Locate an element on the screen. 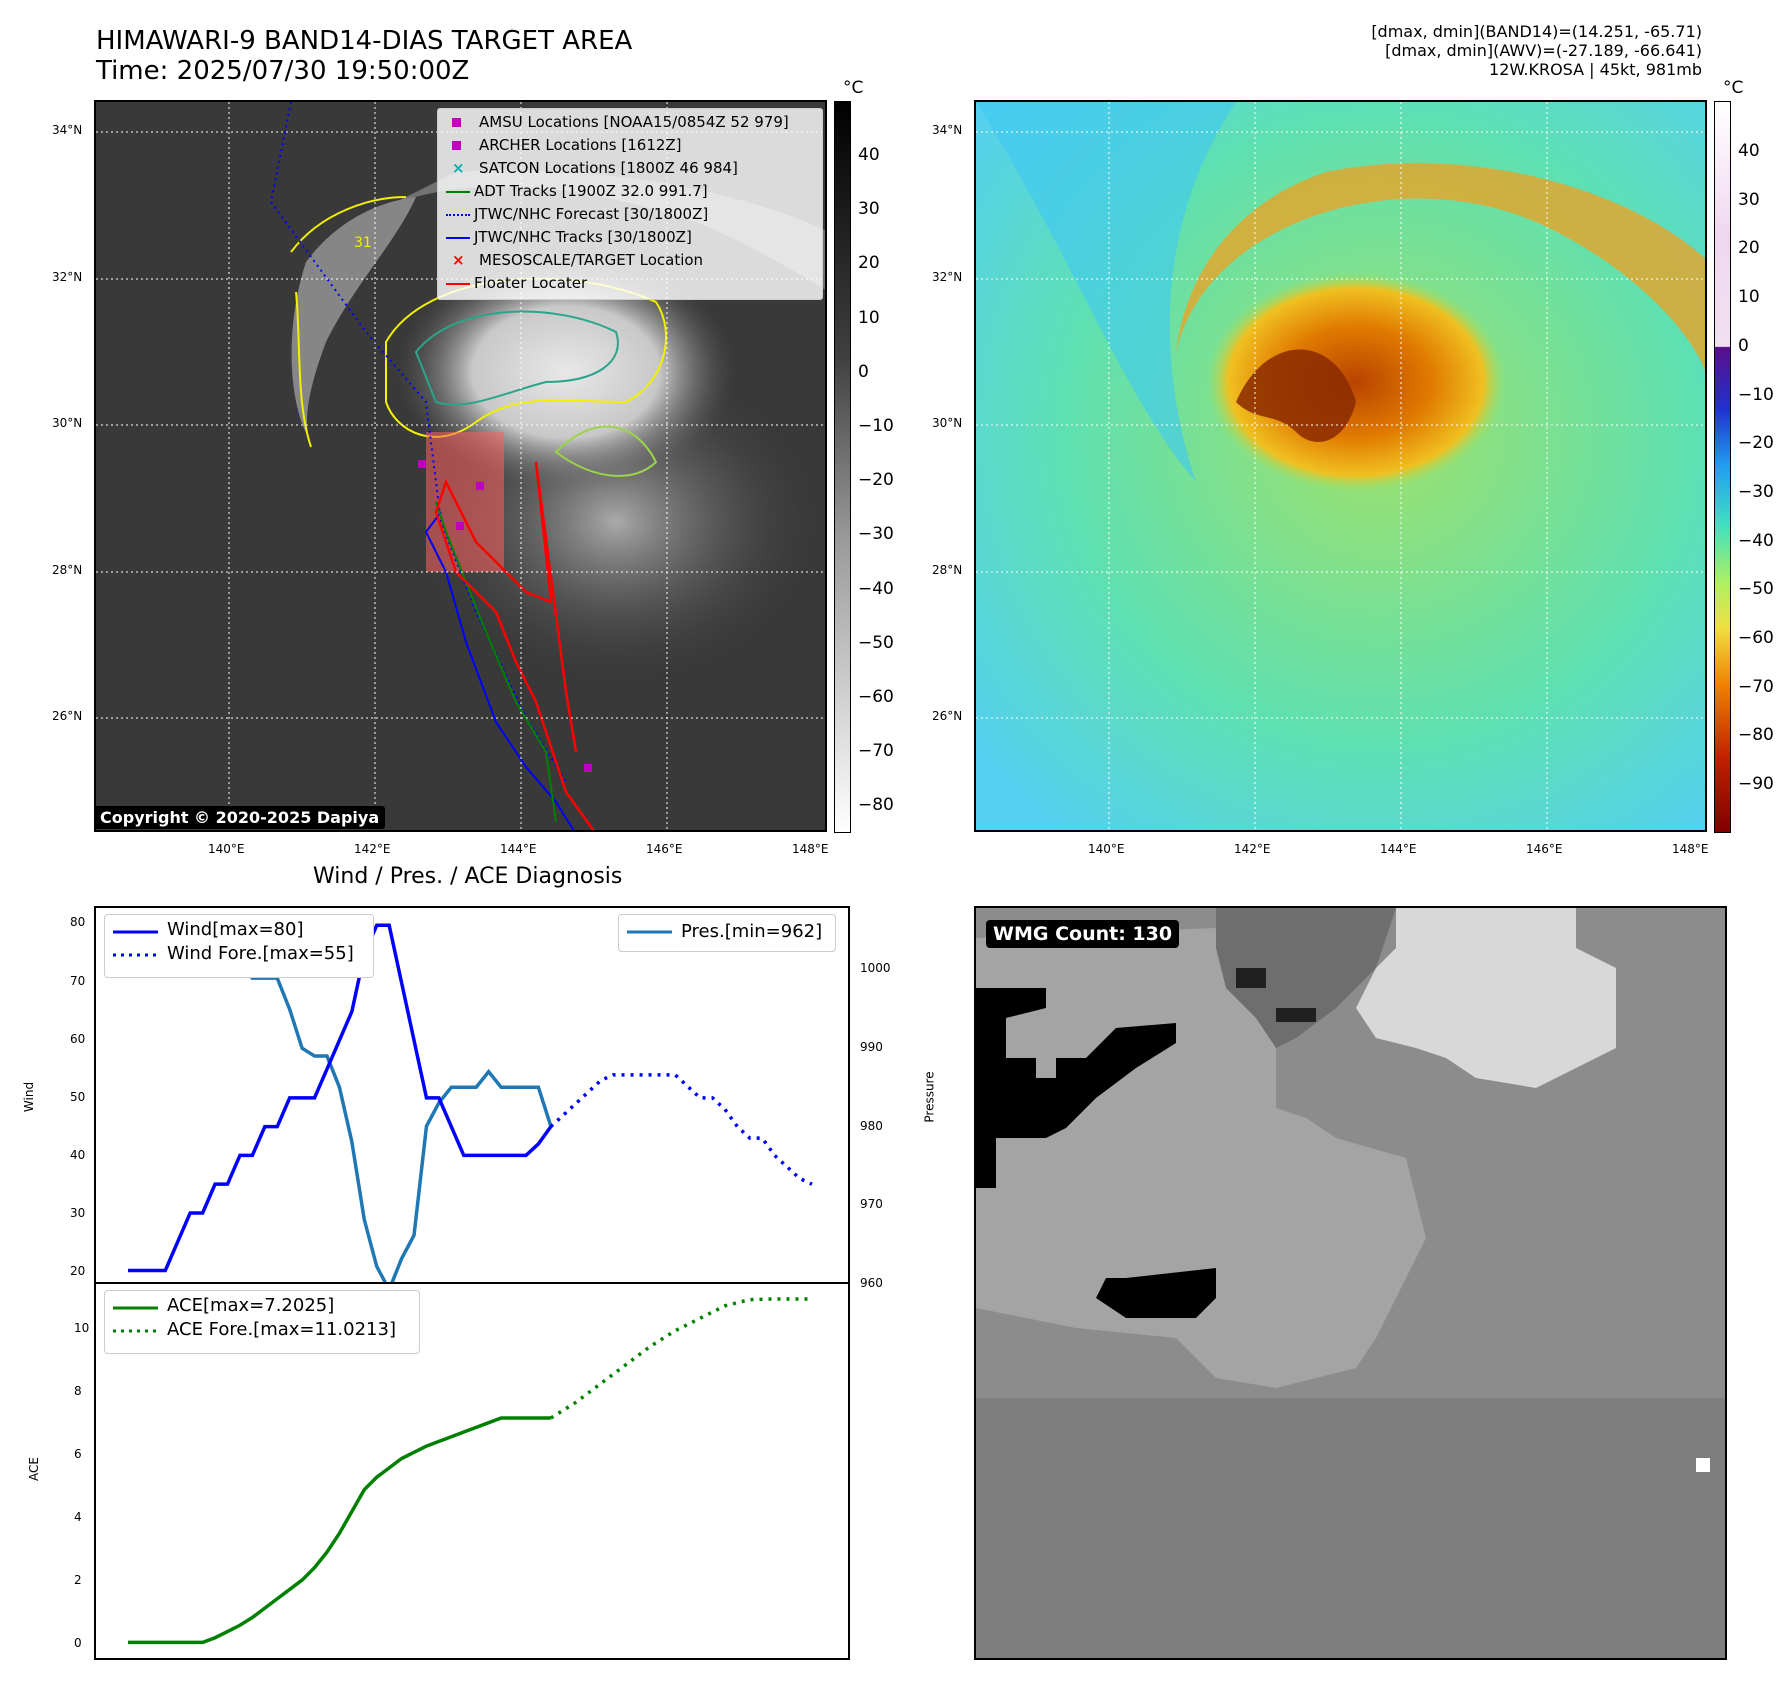 The height and width of the screenshot is (1690, 1788). awv-core is located at coordinates (1356, 382).